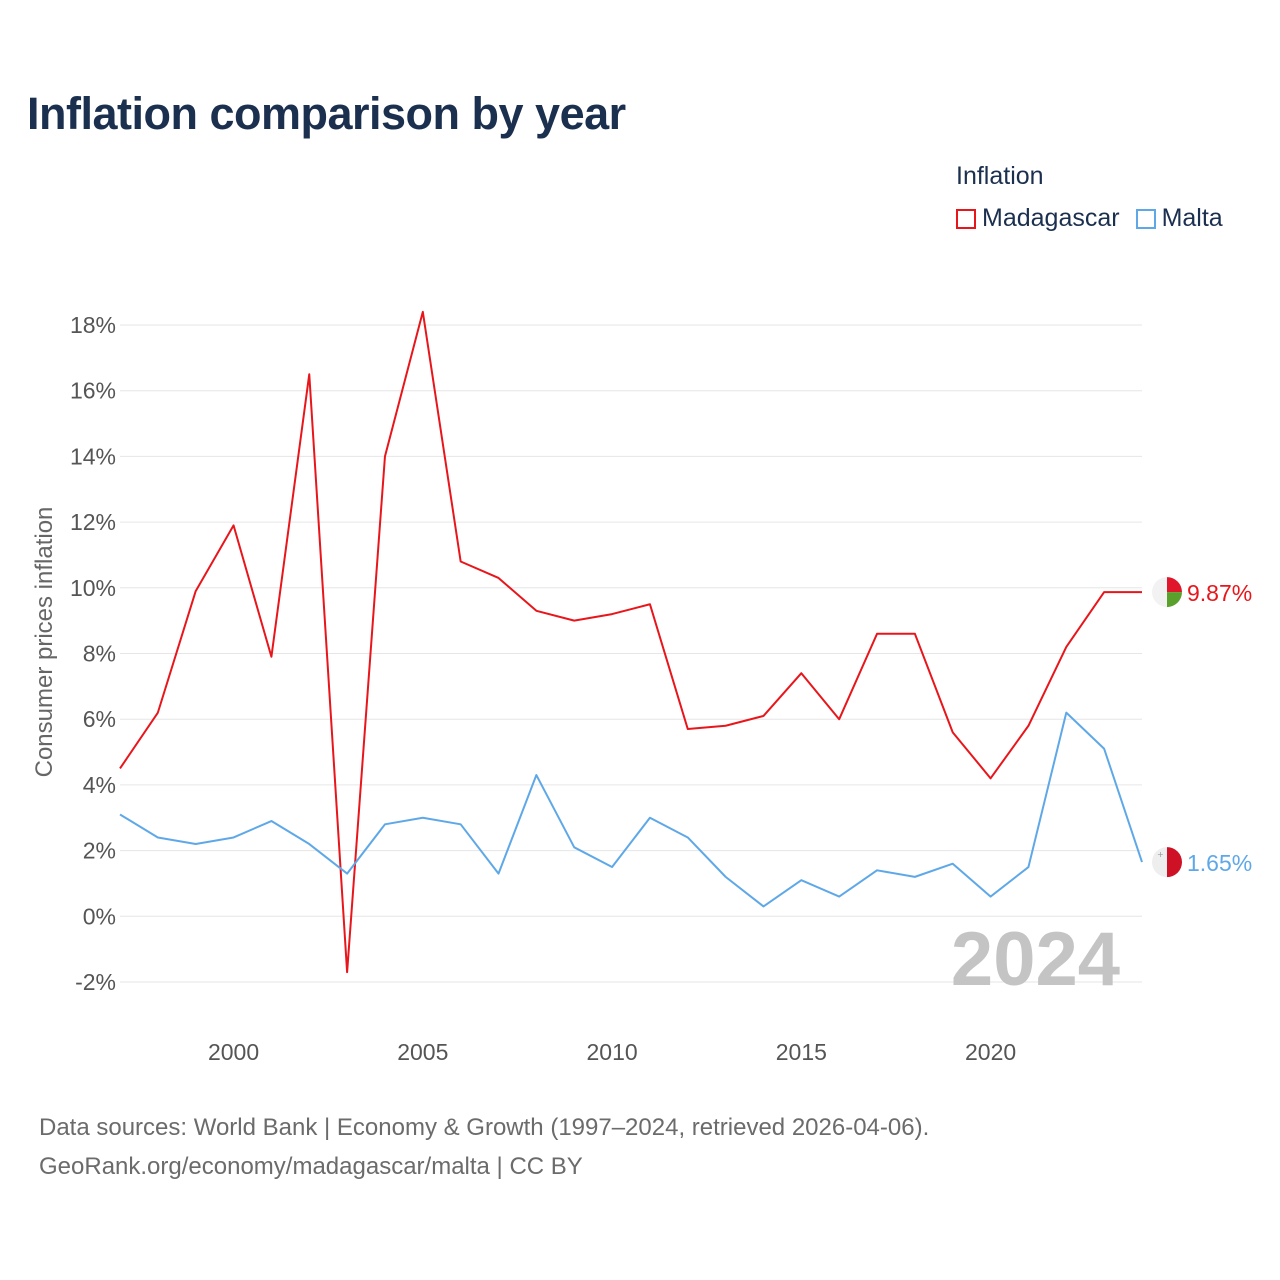 This screenshot has width=1280, height=1280. I want to click on y-tick-label: 10%, so click(93, 588).